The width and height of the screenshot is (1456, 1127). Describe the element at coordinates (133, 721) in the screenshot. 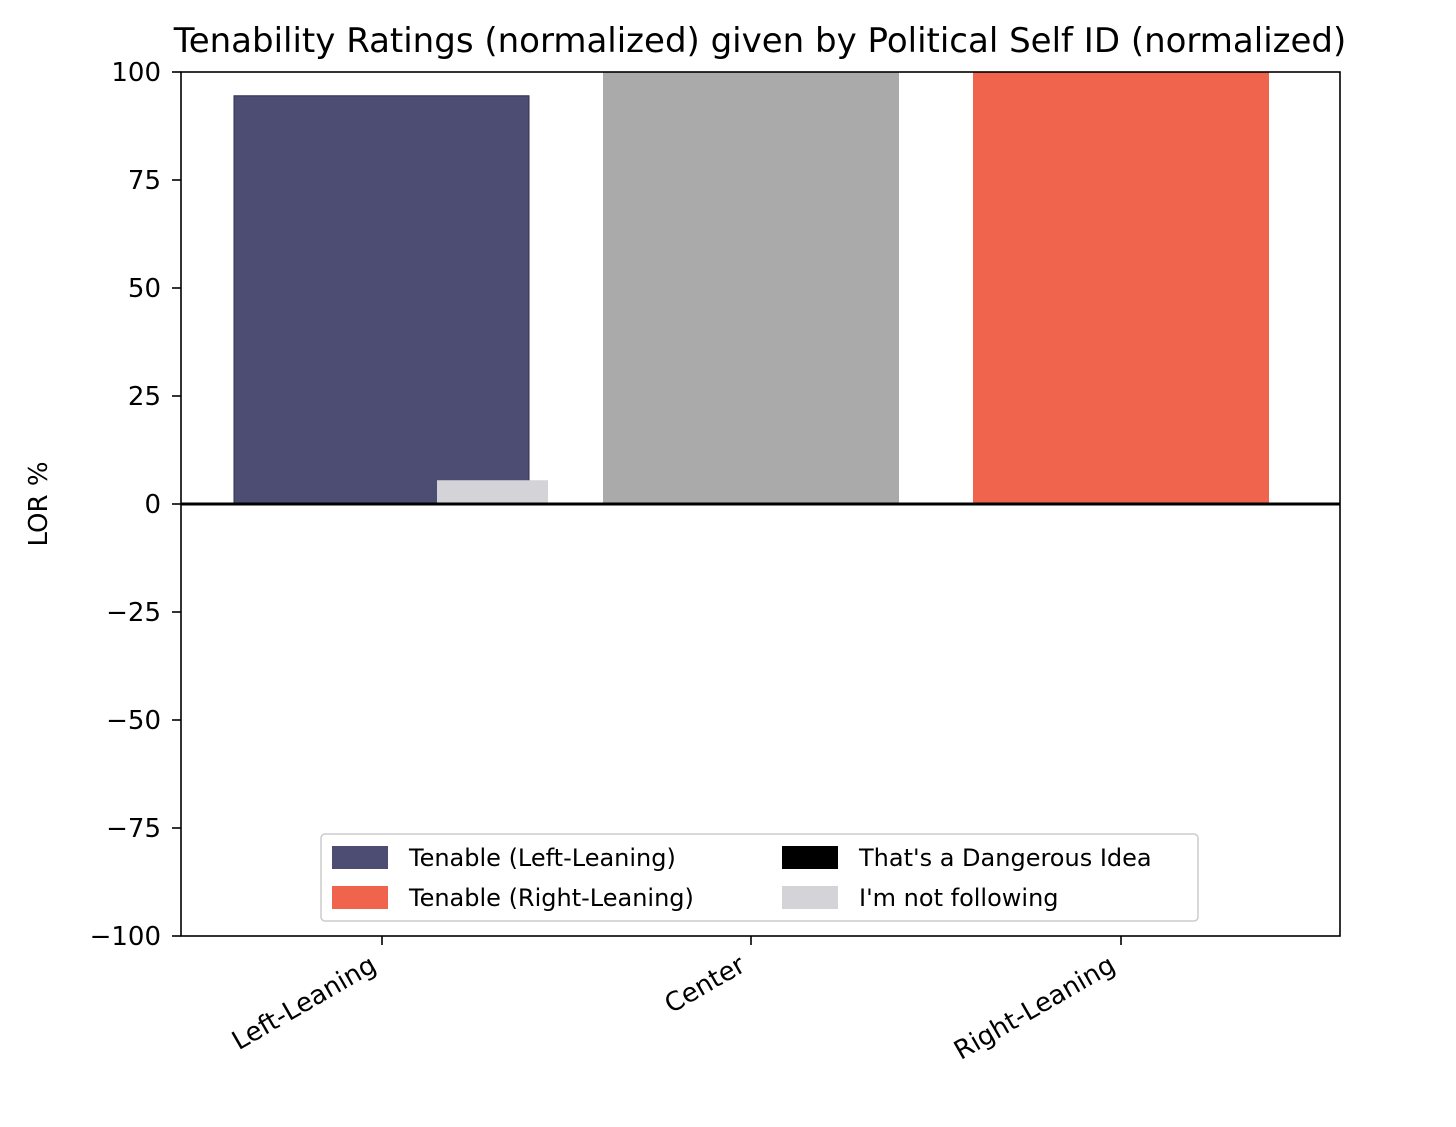

I see `y-tick-label: −50` at that location.